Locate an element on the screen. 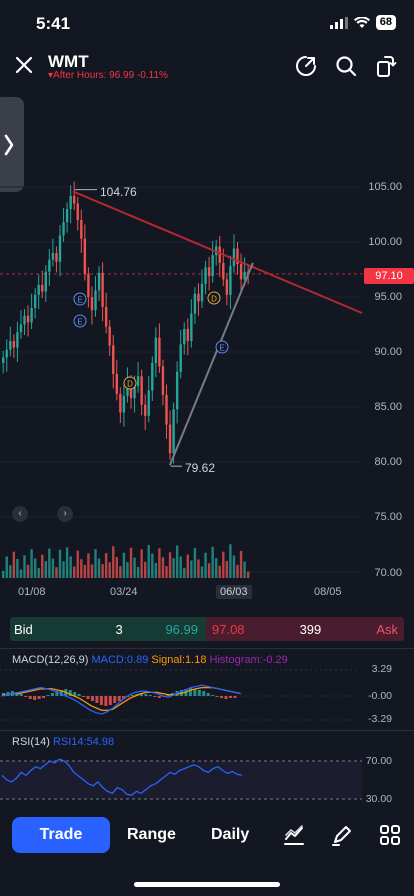  y-tick-105: 105.00 is located at coordinates (385, 187).